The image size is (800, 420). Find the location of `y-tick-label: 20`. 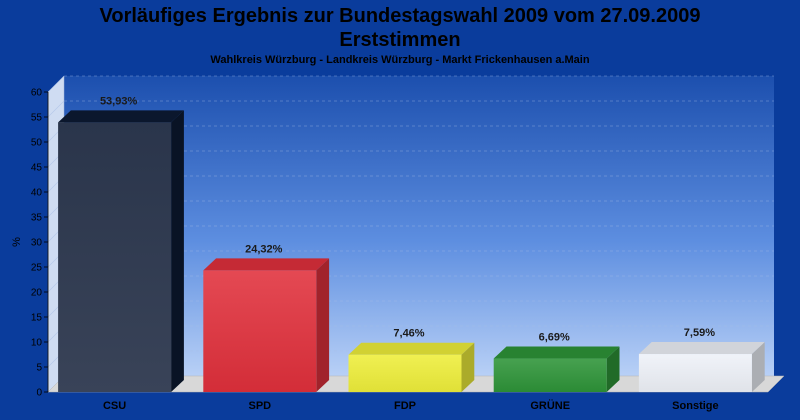

y-tick-label: 20 is located at coordinates (37, 293).